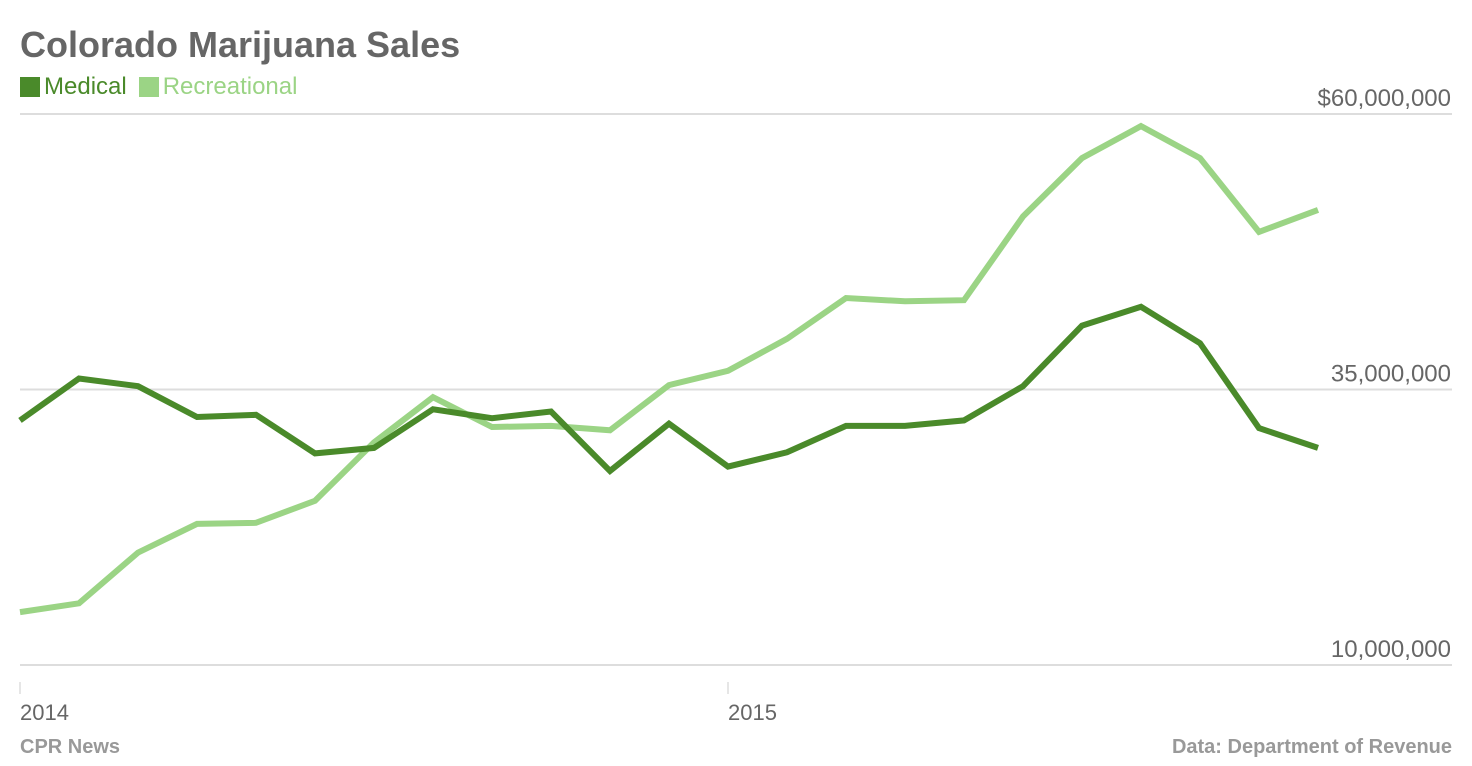 The height and width of the screenshot is (766, 1472). I want to click on legend-label-medical: Medical, so click(85, 86).